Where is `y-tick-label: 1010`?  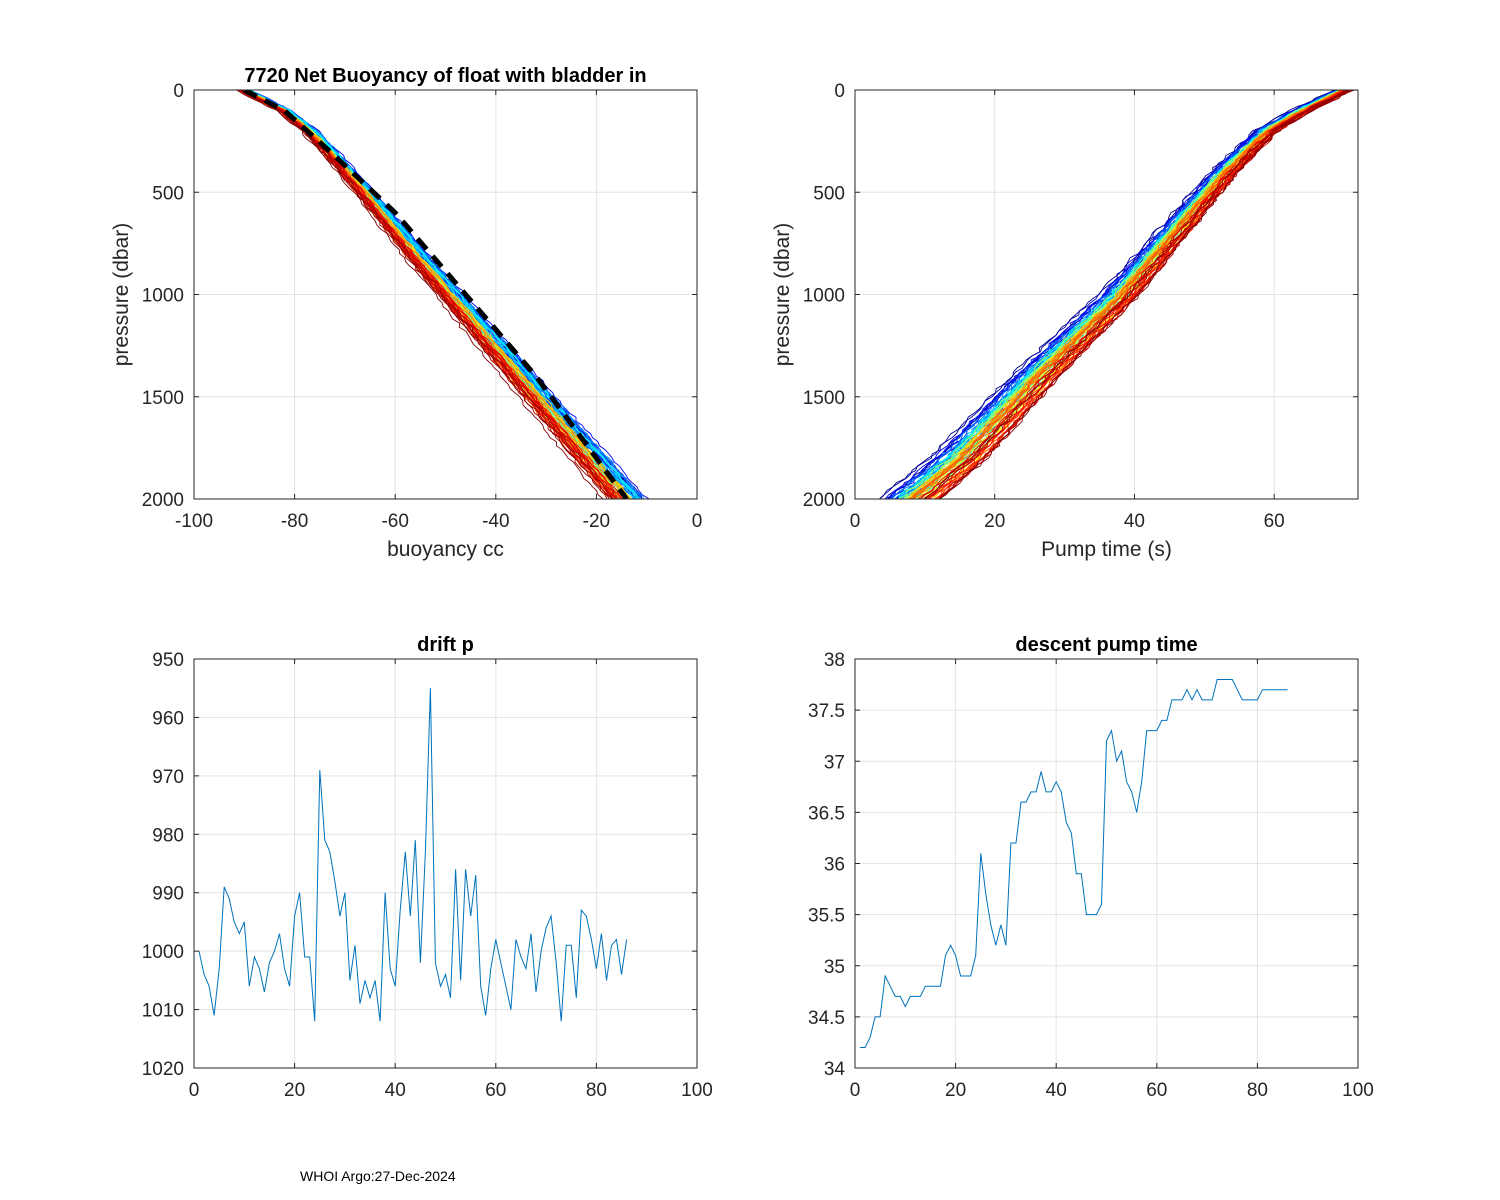
y-tick-label: 1010 is located at coordinates (163, 1011).